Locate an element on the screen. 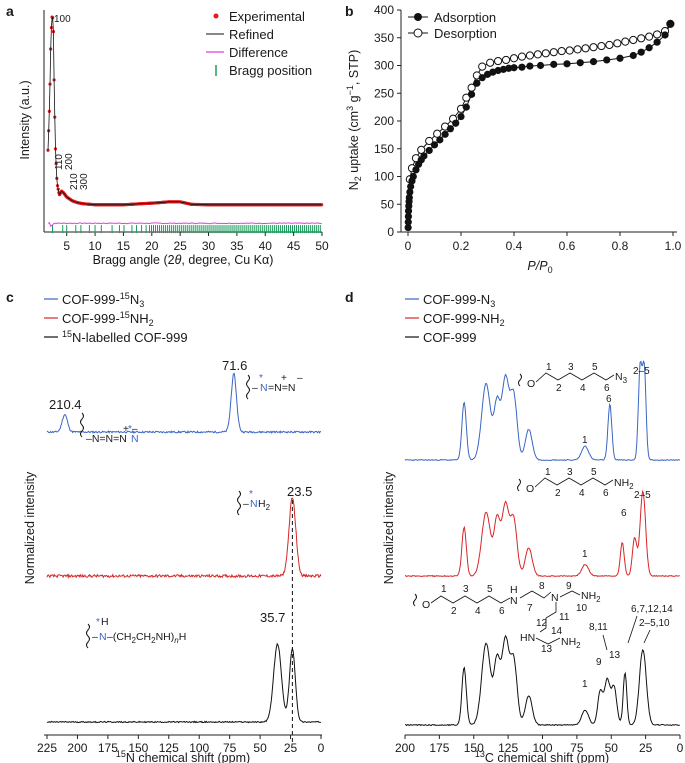 This screenshot has height=763, width=685. bragg-positions is located at coordinates (186, 229).